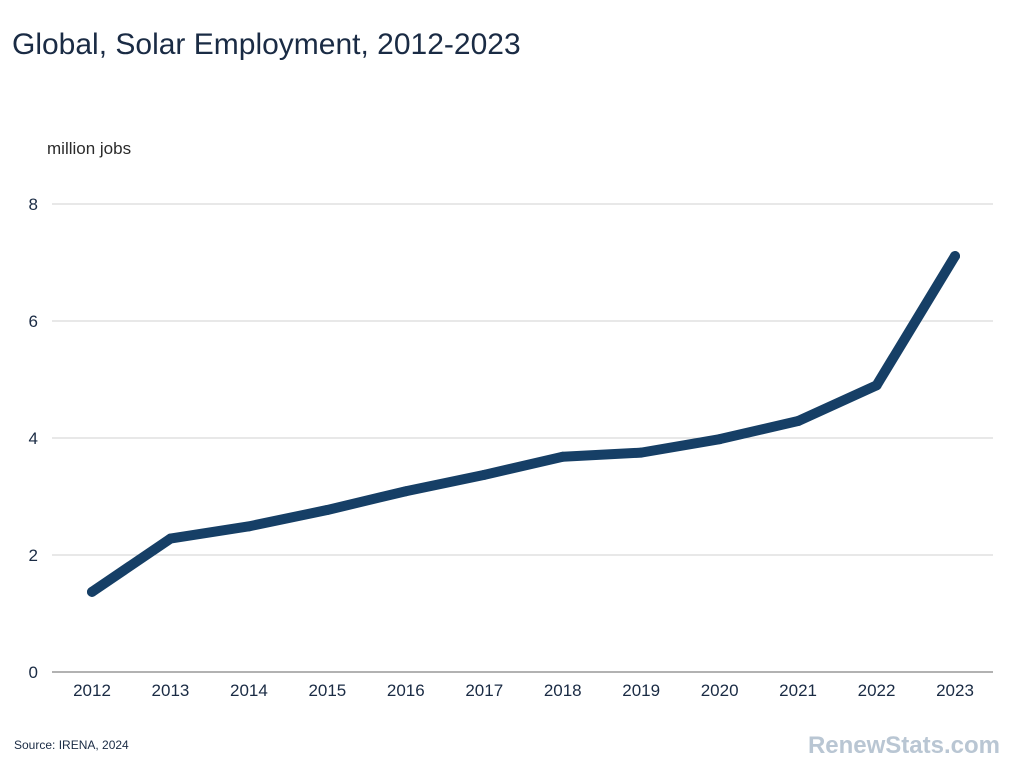  Describe the element at coordinates (563, 690) in the screenshot. I see `x-tick-label-2018: 2018` at that location.